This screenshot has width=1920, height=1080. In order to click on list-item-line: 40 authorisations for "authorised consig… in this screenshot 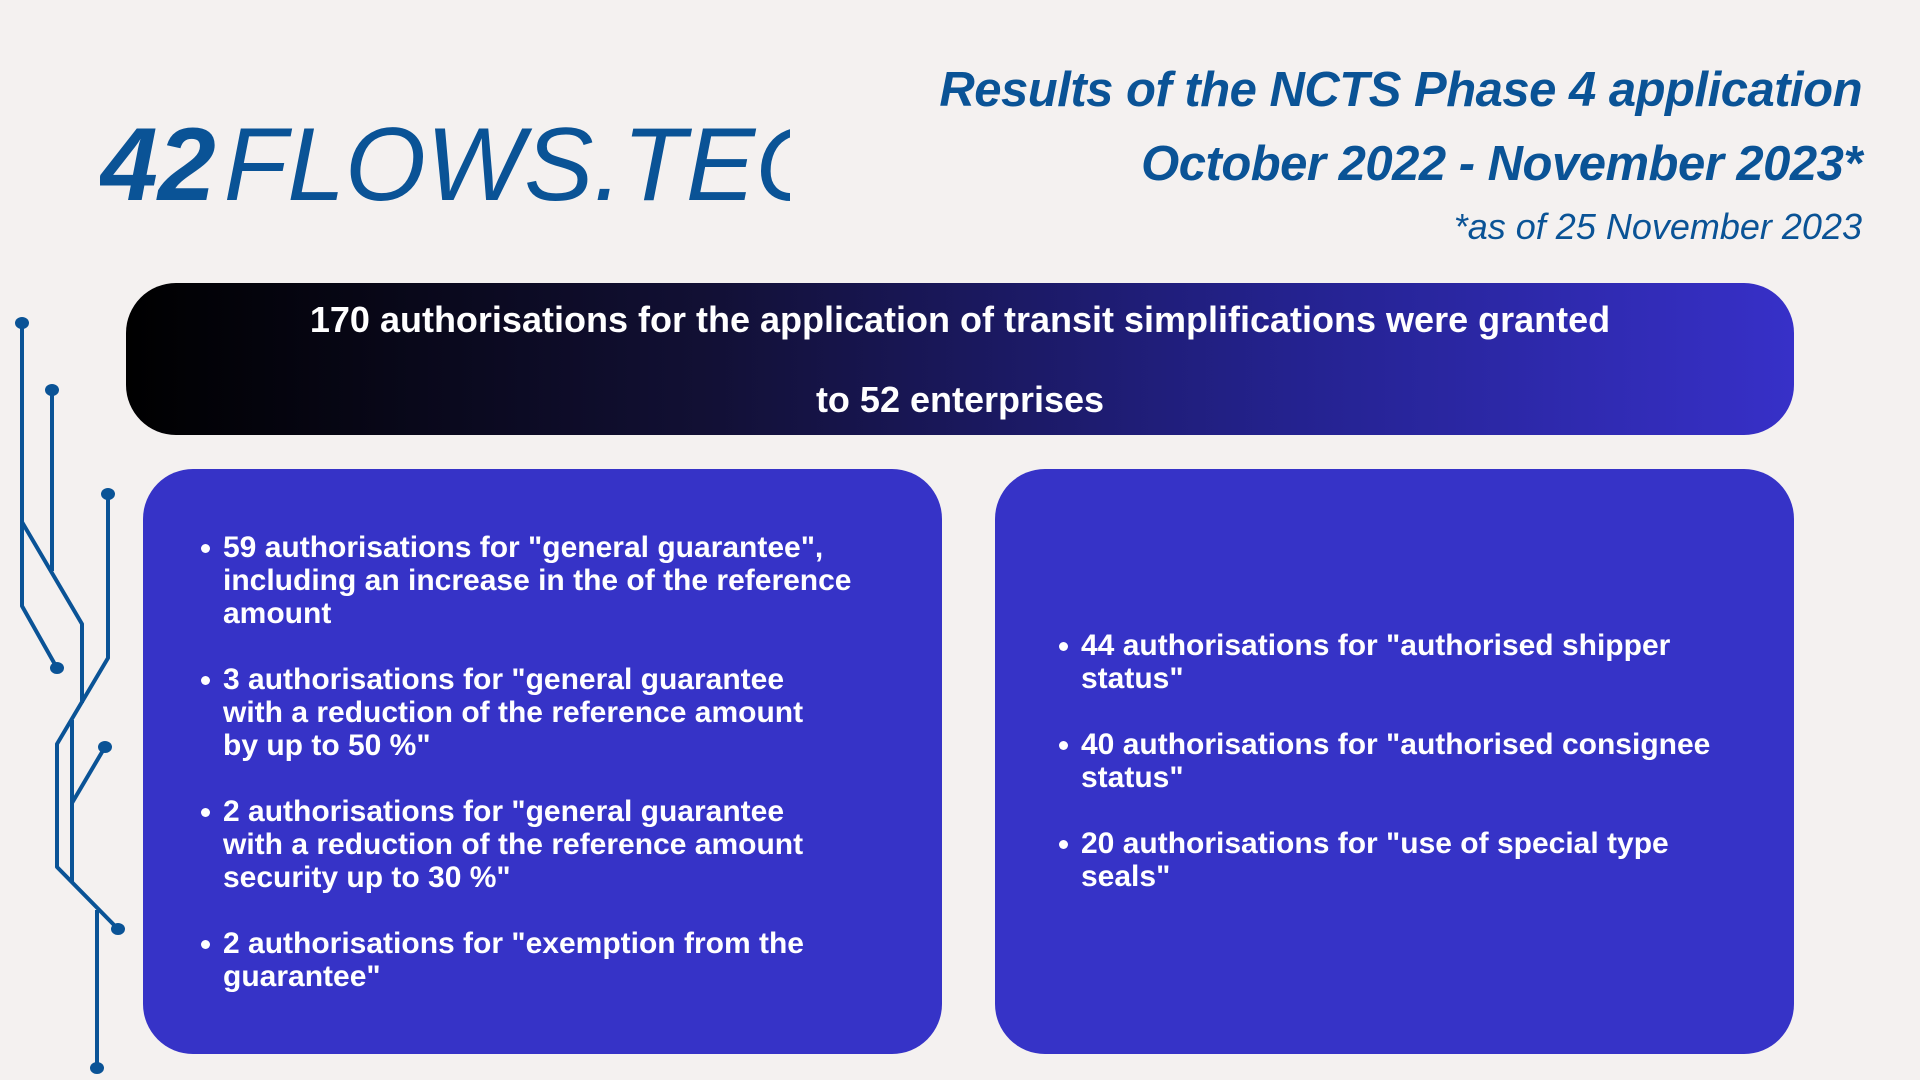, I will do `click(1396, 744)`.